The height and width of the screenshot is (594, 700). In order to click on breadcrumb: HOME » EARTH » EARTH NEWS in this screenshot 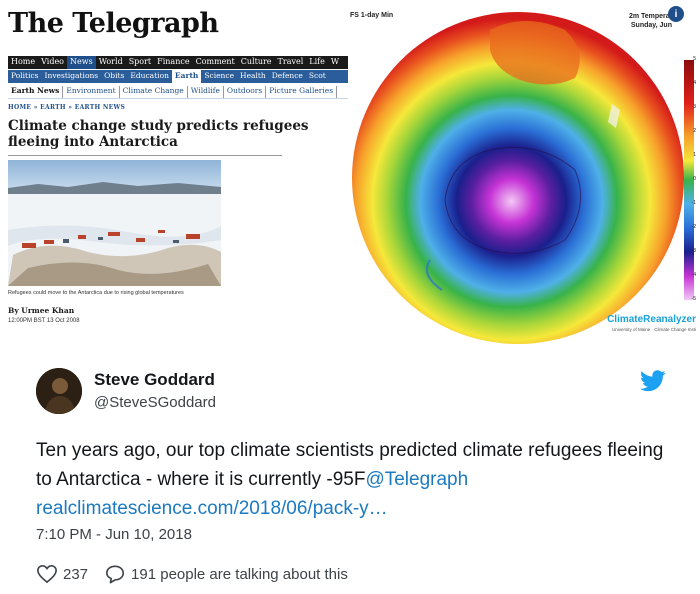, I will do `click(67, 107)`.